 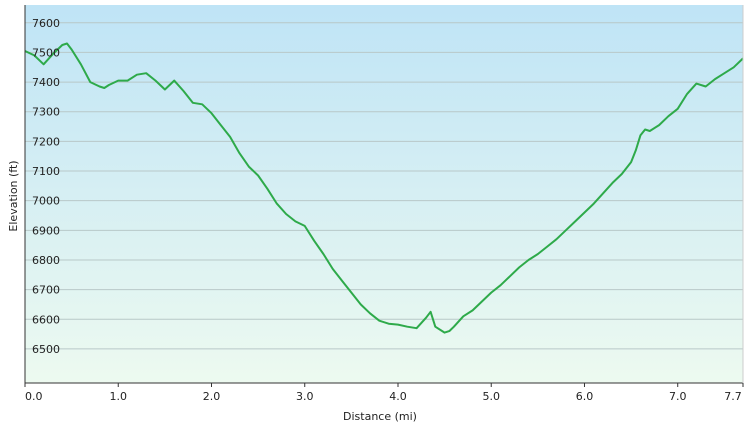 What do you see at coordinates (46, 141) in the screenshot?
I see `y-tick-label: 7200` at bounding box center [46, 141].